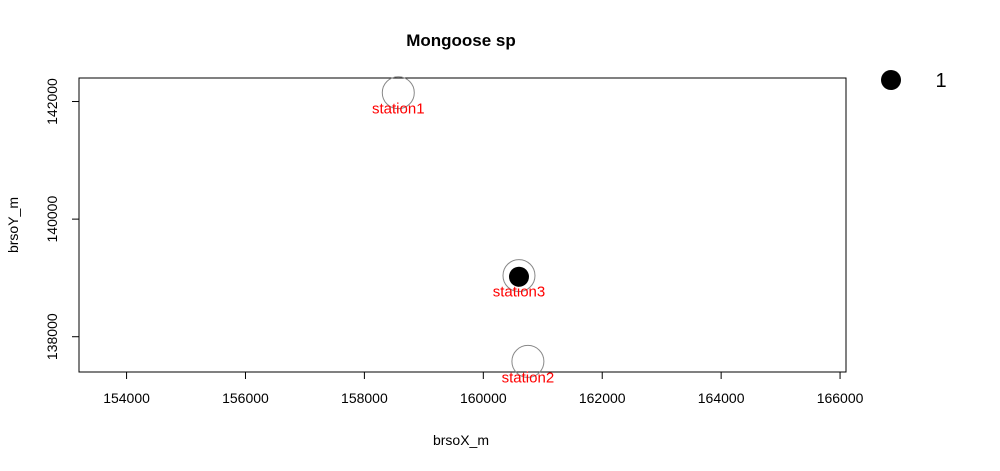  Describe the element at coordinates (602, 398) in the screenshot. I see `x-tick-label: 162000` at that location.